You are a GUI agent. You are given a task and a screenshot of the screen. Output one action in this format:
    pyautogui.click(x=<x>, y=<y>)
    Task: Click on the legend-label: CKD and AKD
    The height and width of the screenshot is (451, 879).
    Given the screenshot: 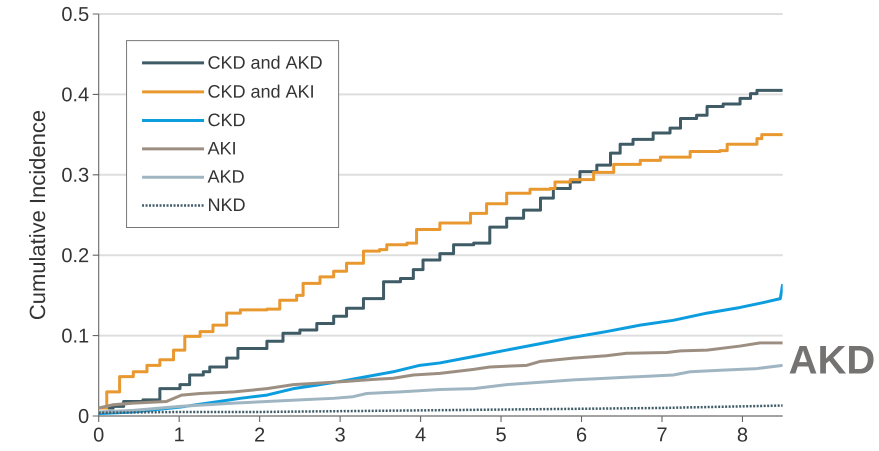 What is the action you would take?
    pyautogui.click(x=265, y=62)
    